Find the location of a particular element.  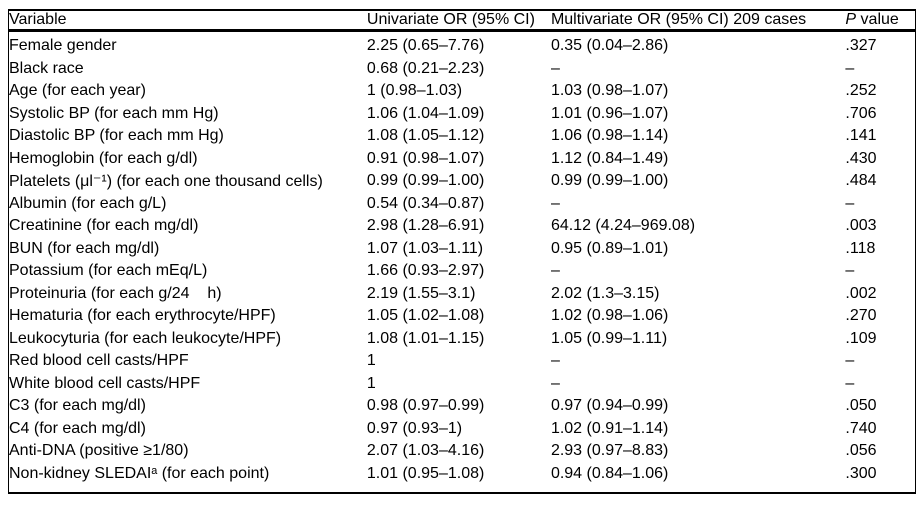

univariate-or-cell: 1.08 (1.01–1.15) is located at coordinates (425, 338).